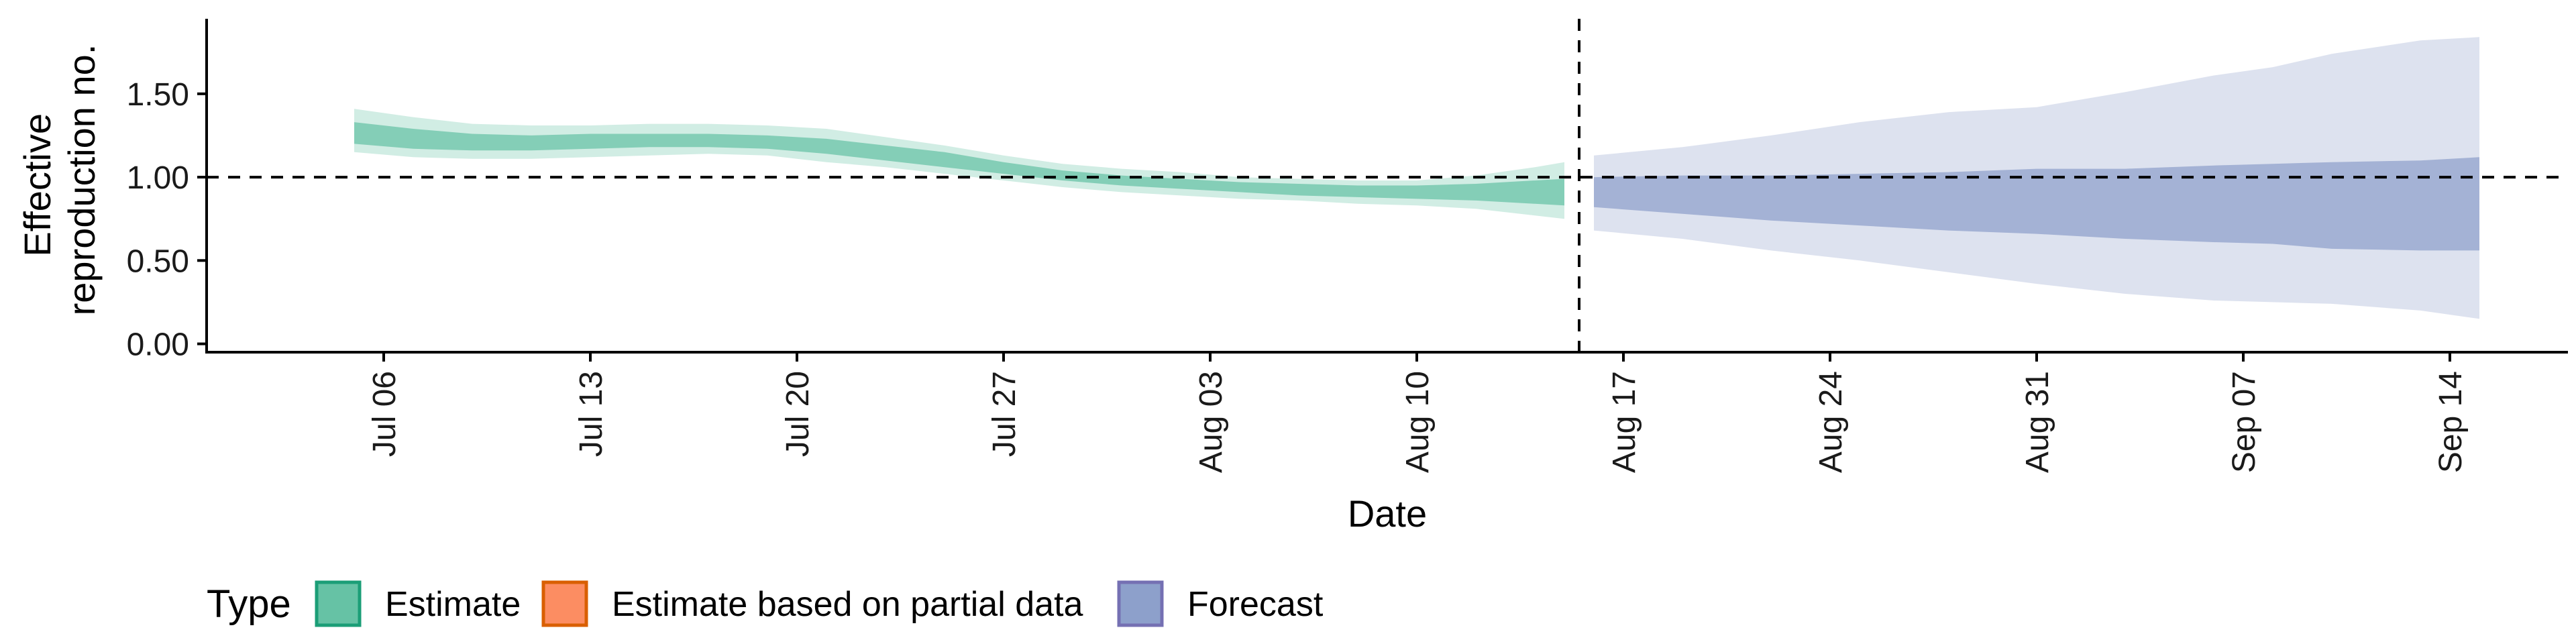  Describe the element at coordinates (1255, 604) in the screenshot. I see `legend-label-forecast: Forecast` at that location.